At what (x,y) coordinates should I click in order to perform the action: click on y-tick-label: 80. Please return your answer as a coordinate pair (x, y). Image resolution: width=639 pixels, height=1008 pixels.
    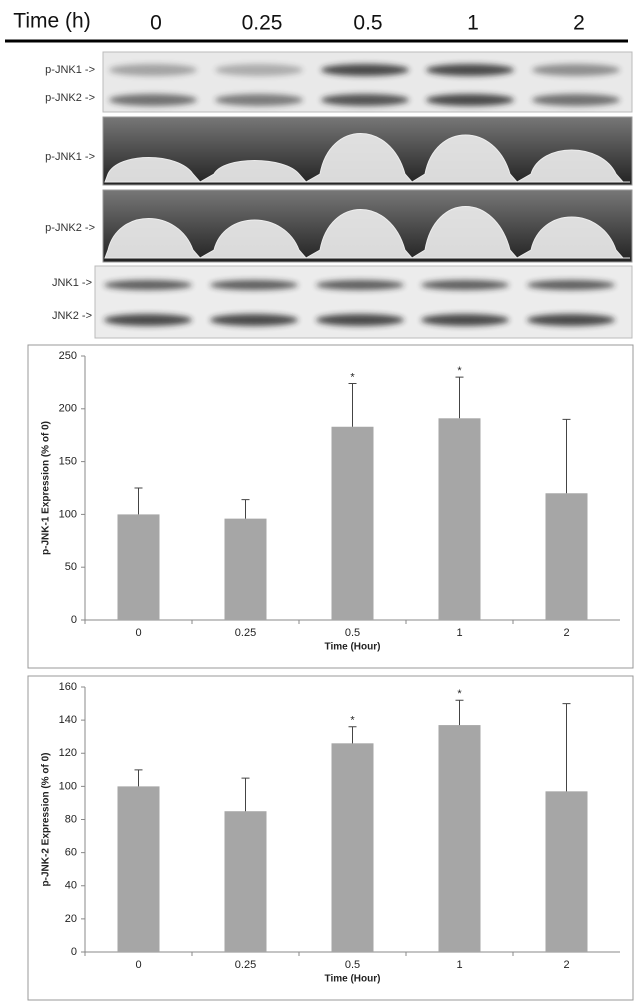
    Looking at the image, I should click on (71, 819).